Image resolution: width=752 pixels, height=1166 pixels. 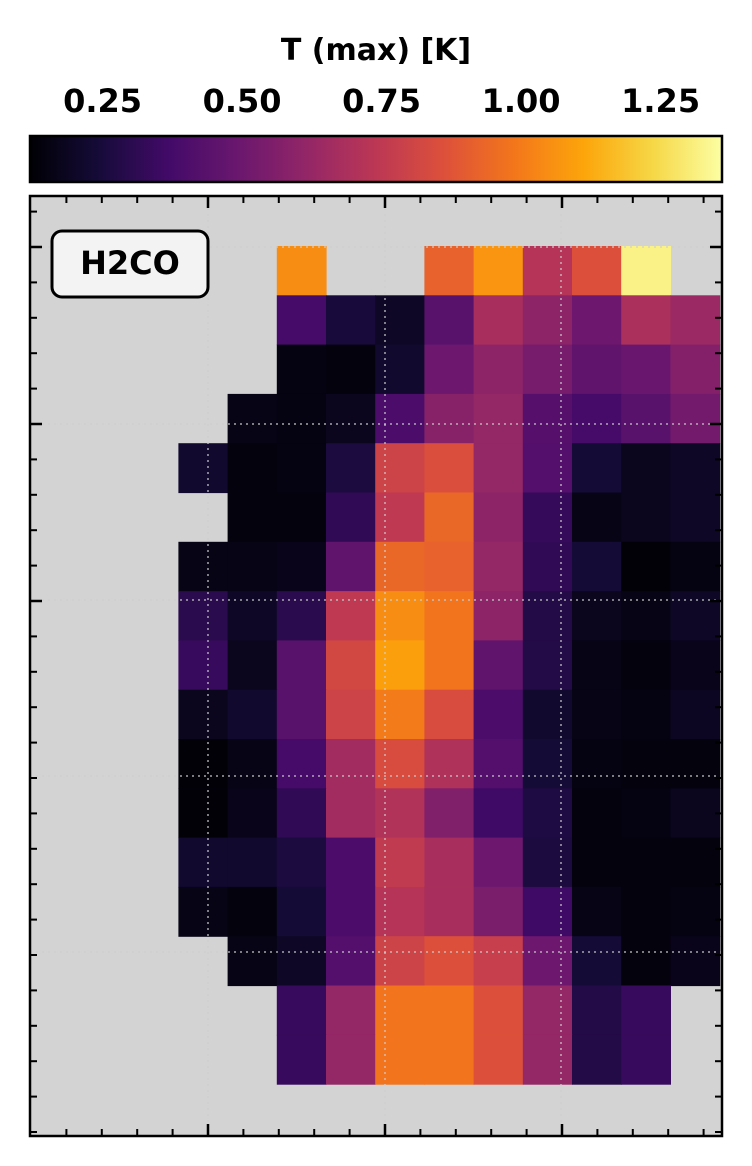 What do you see at coordinates (242, 101) in the screenshot?
I see `colorbar-tick-label: 0.50` at bounding box center [242, 101].